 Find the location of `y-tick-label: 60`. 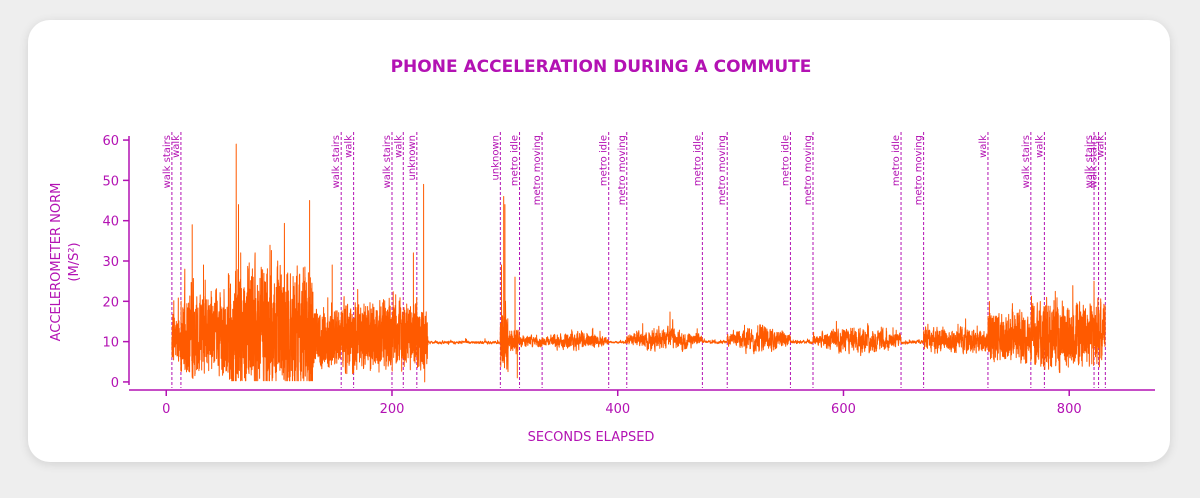

y-tick-label: 60 is located at coordinates (110, 141).